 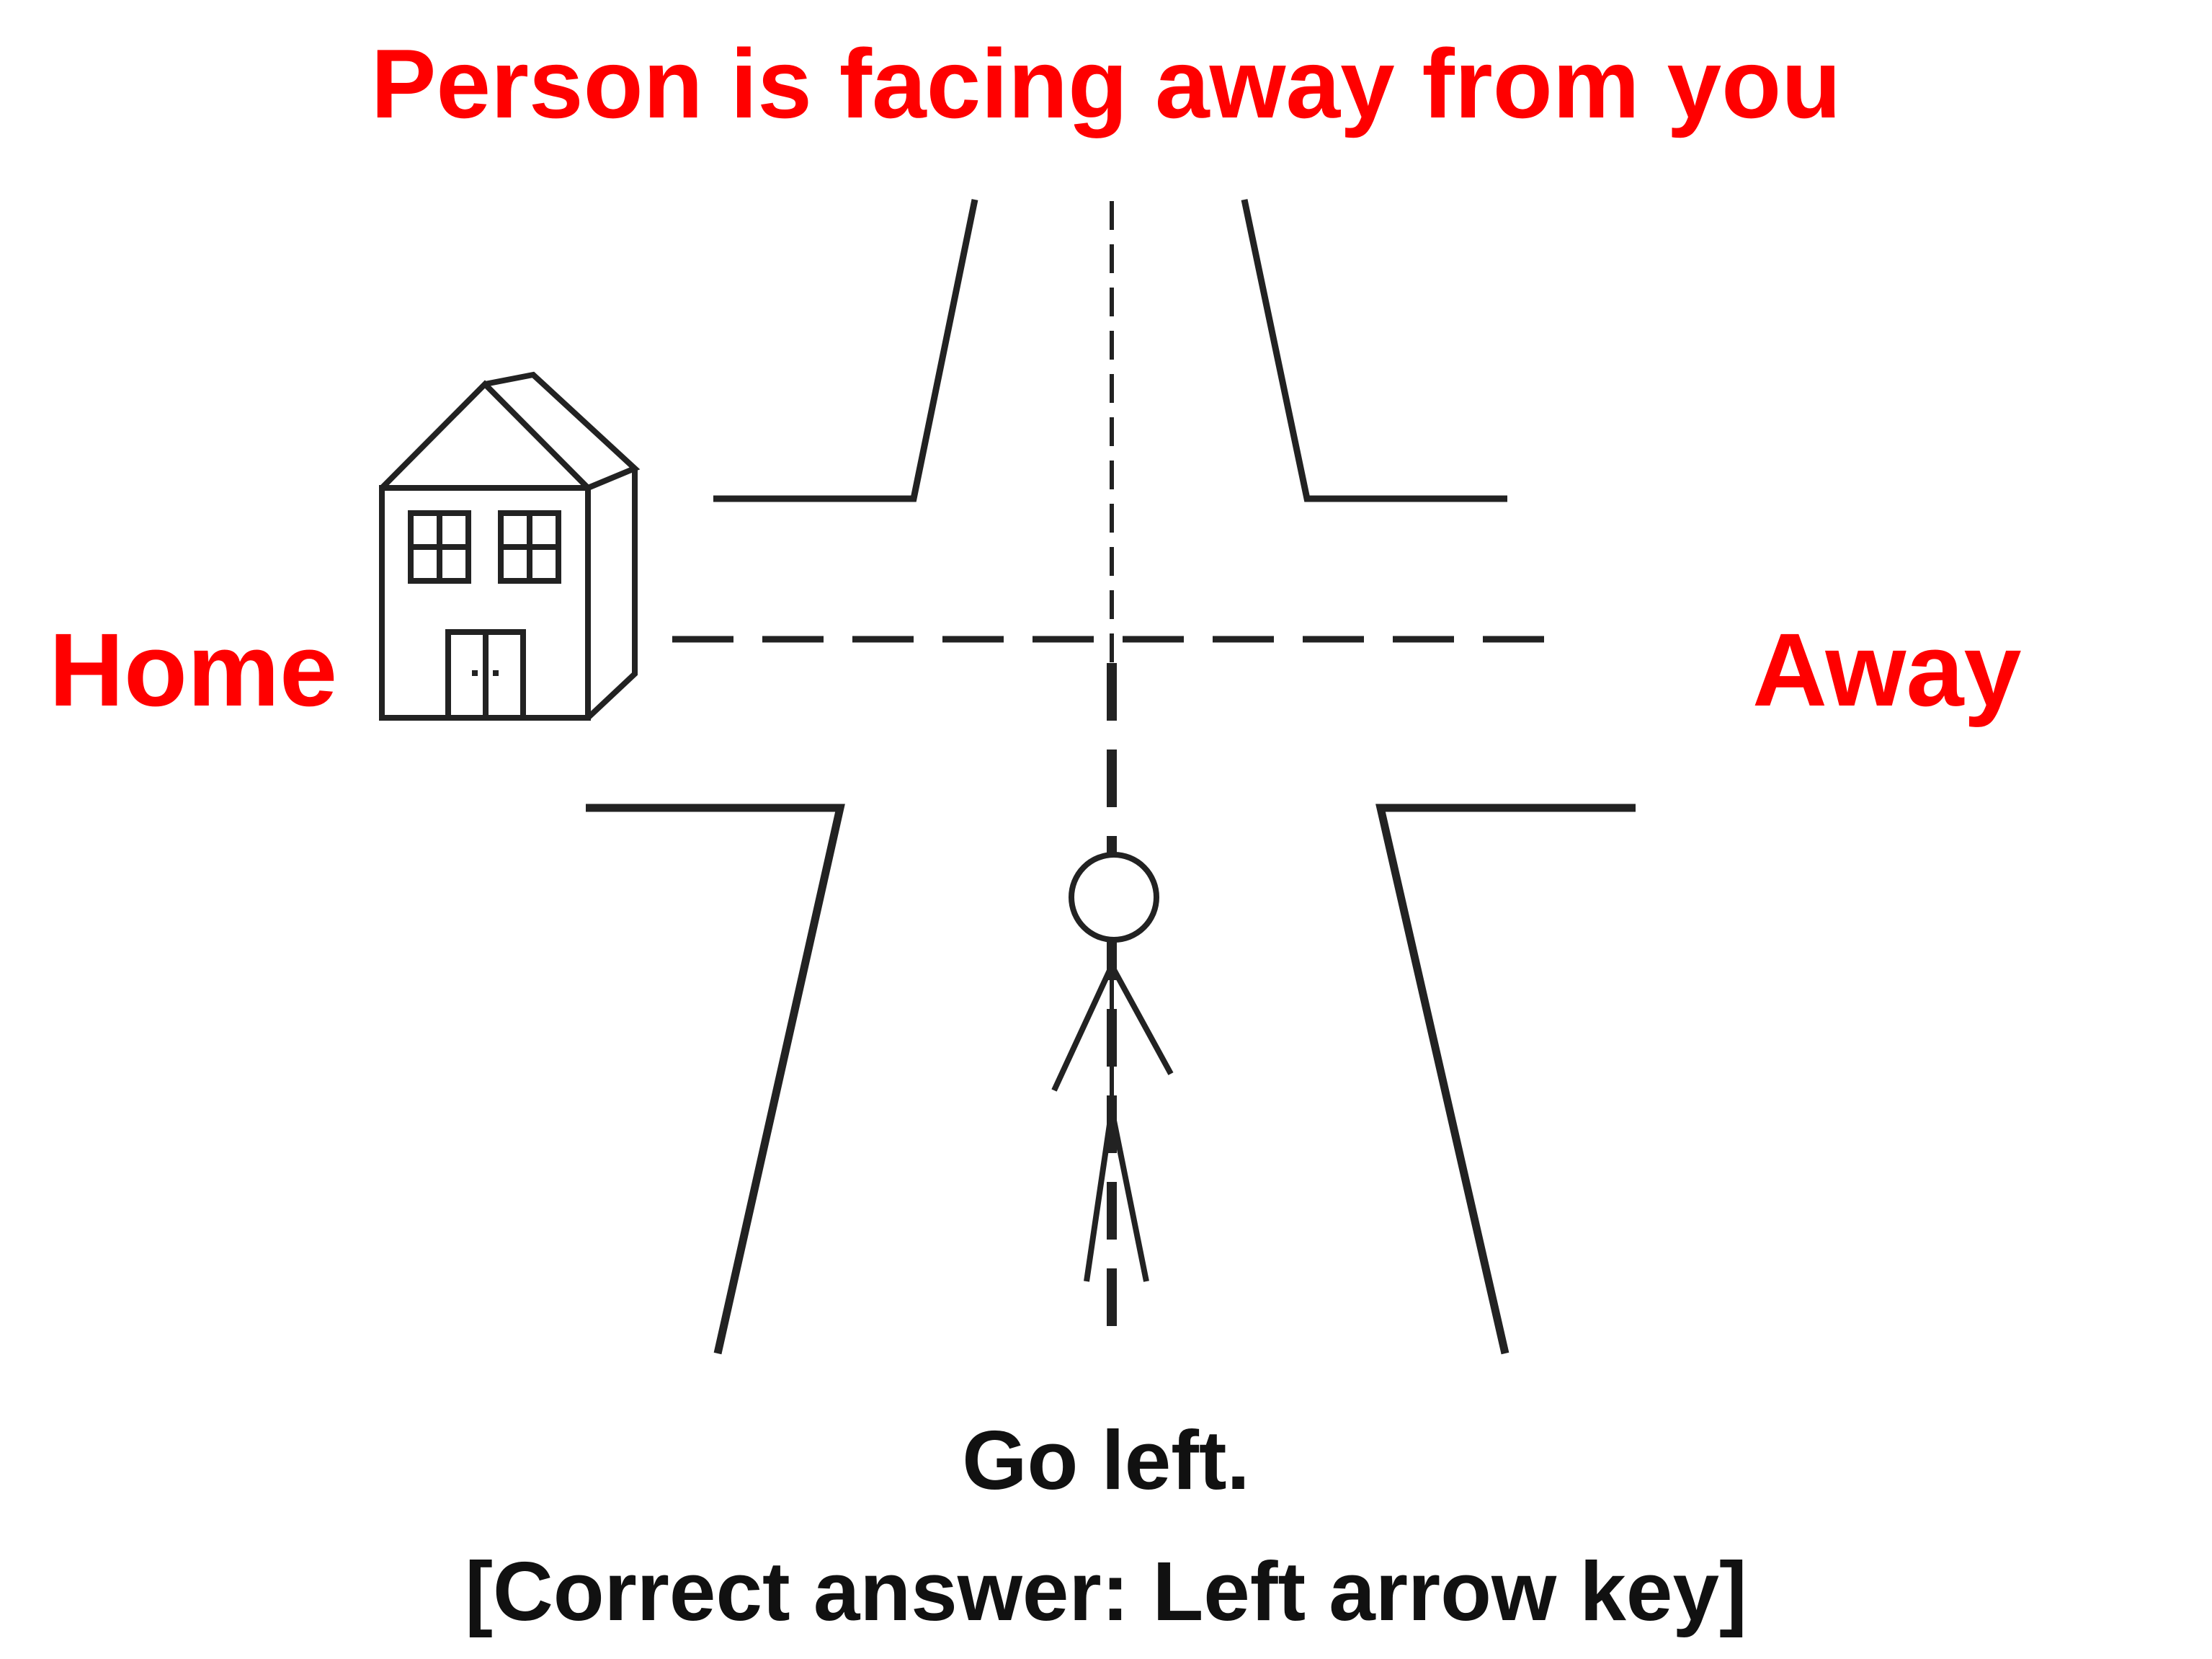 I want to click on title: Person is facing away from you, so click(x=1106, y=83).